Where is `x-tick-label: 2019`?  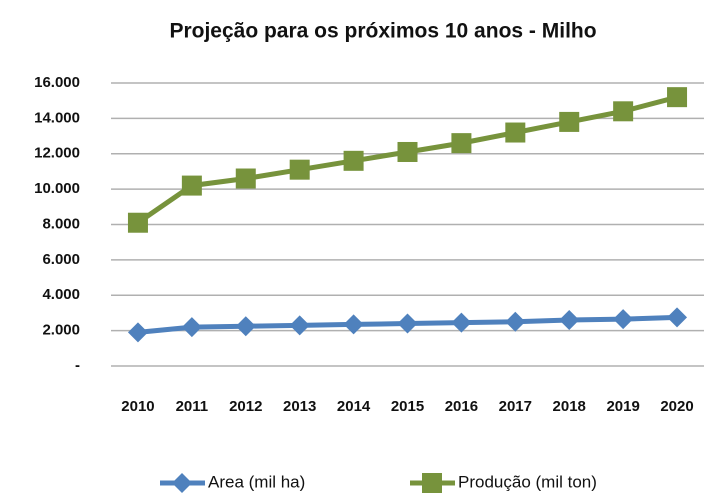
x-tick-label: 2019 is located at coordinates (622, 406).